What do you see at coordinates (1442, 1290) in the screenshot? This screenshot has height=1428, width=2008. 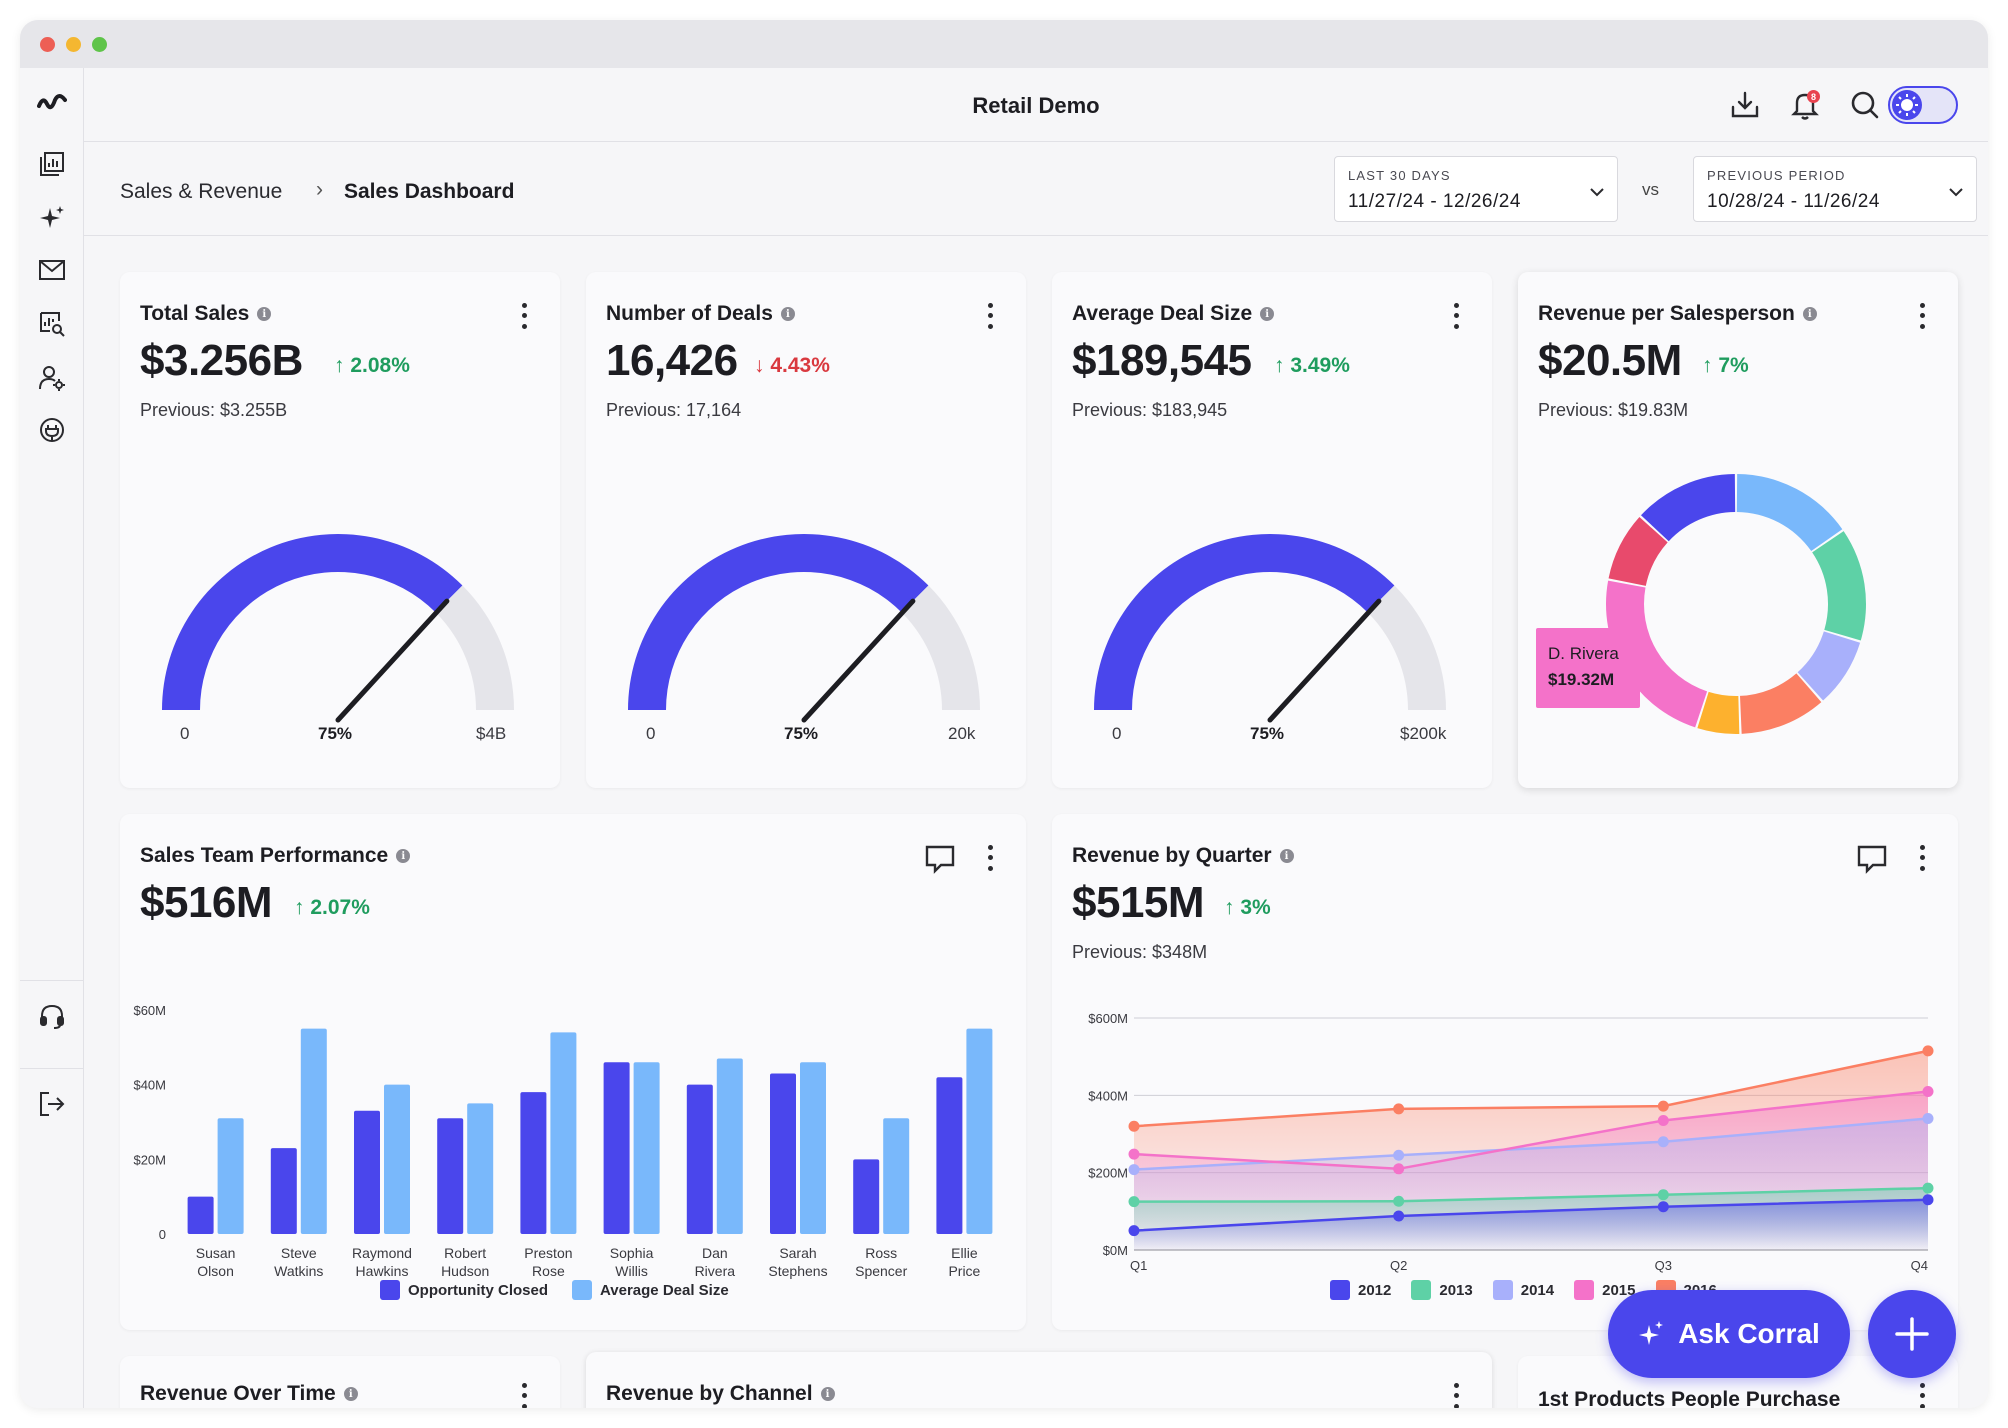 I see `legend-item: 2013` at bounding box center [1442, 1290].